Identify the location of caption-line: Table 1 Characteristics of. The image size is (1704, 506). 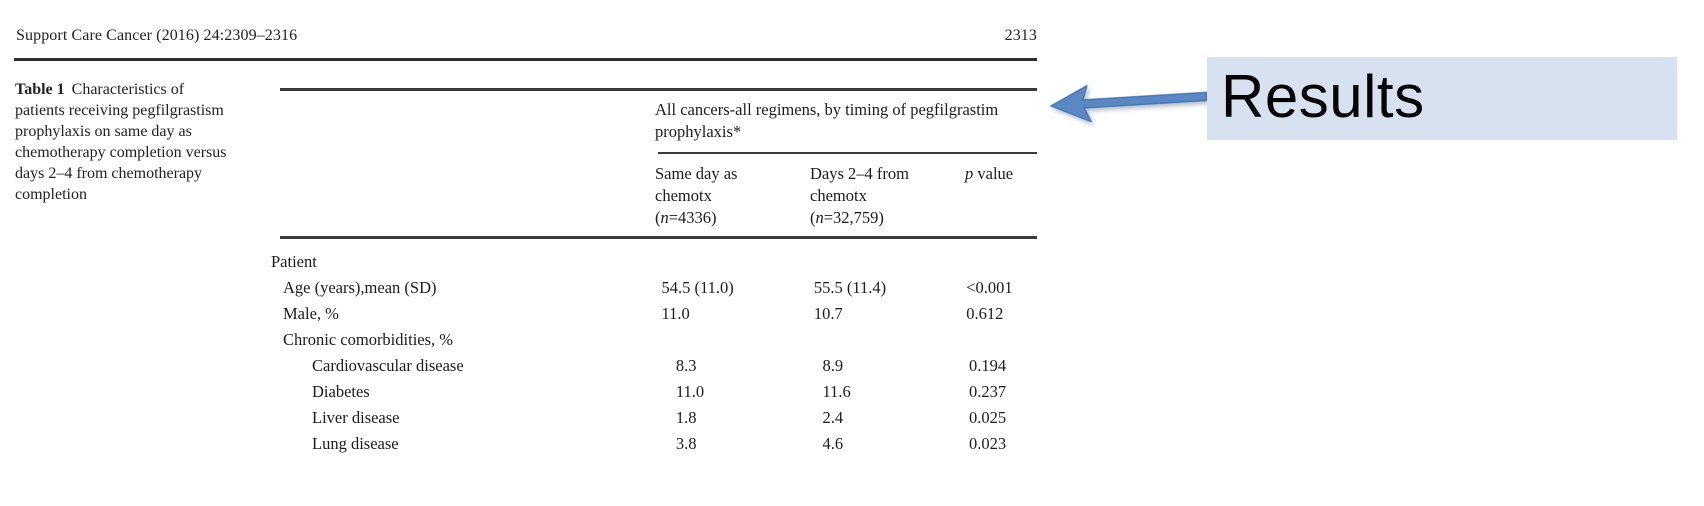
(137, 89).